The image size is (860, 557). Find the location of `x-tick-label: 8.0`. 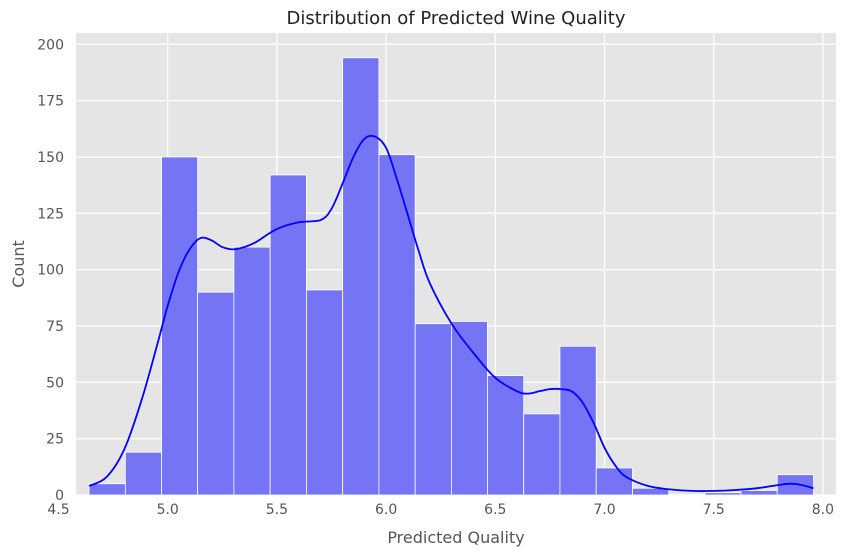

x-tick-label: 8.0 is located at coordinates (823, 510).